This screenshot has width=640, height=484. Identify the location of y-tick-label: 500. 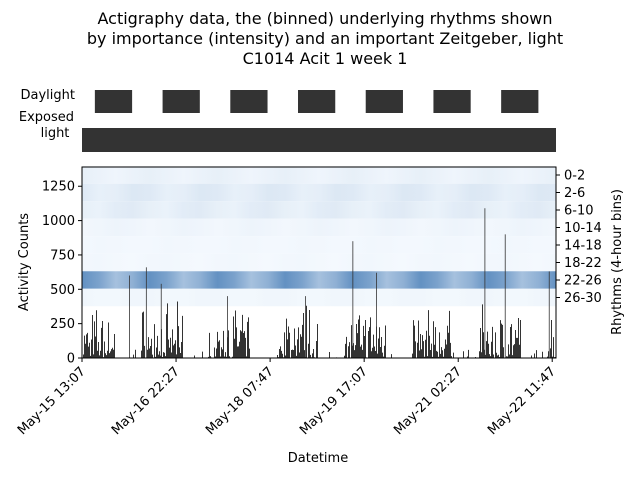
(62, 290).